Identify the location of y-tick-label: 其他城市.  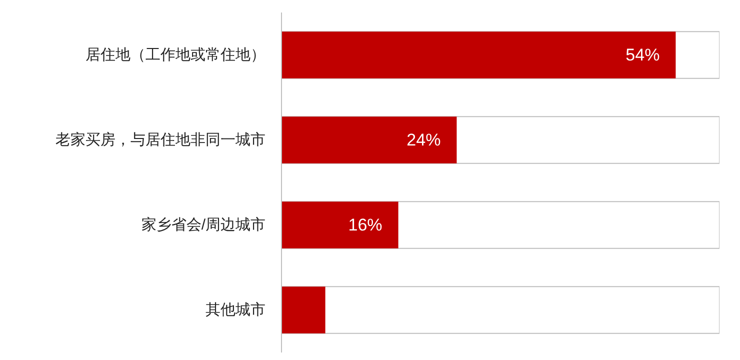
(236, 310).